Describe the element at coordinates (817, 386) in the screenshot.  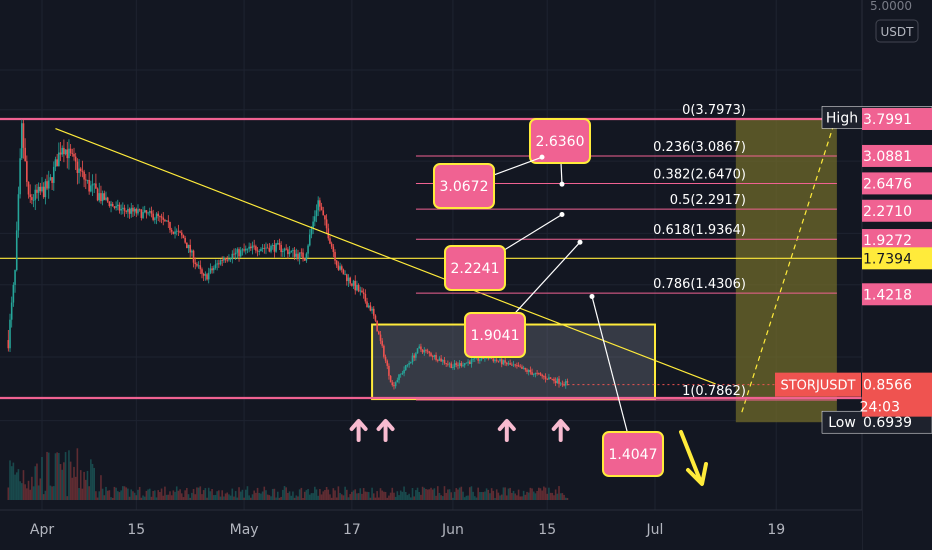
I see `symbol-label: STORJUSDT` at that location.